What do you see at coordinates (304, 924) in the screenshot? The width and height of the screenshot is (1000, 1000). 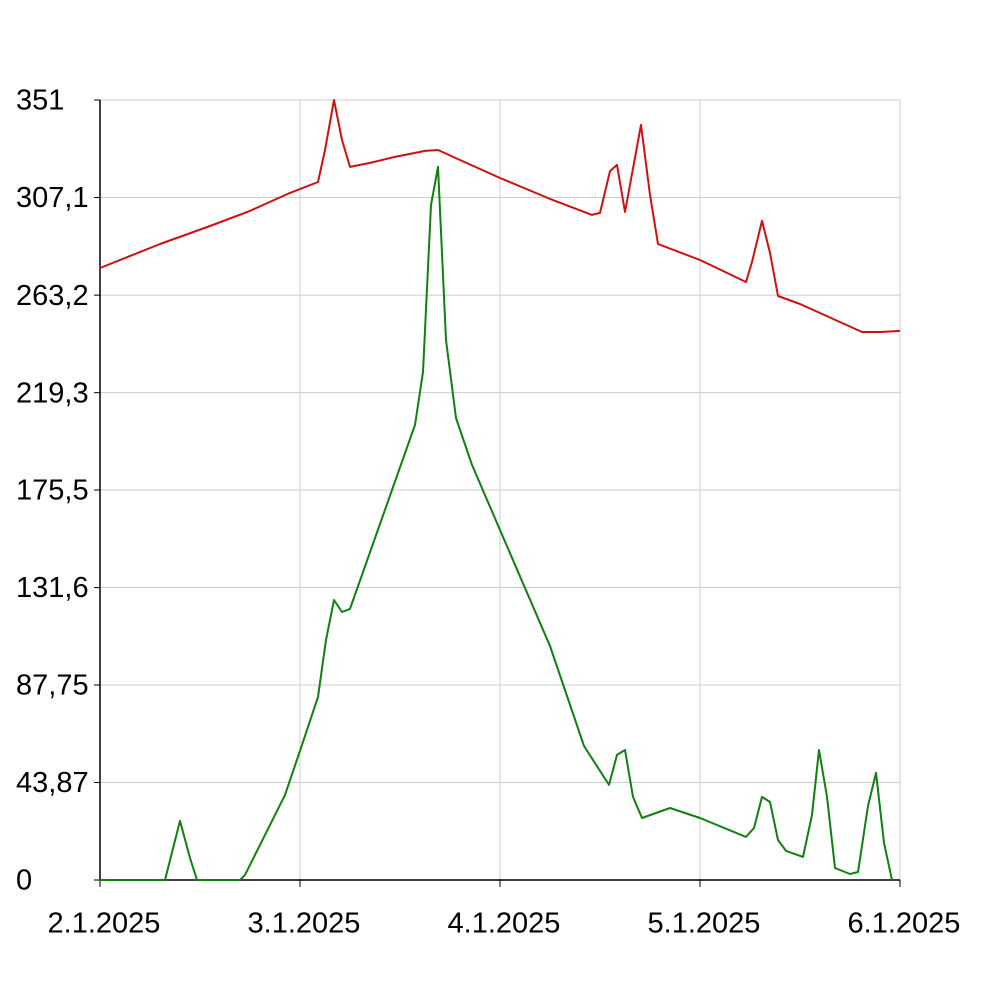 I see `x-tick-label: 3.1.2025` at bounding box center [304, 924].